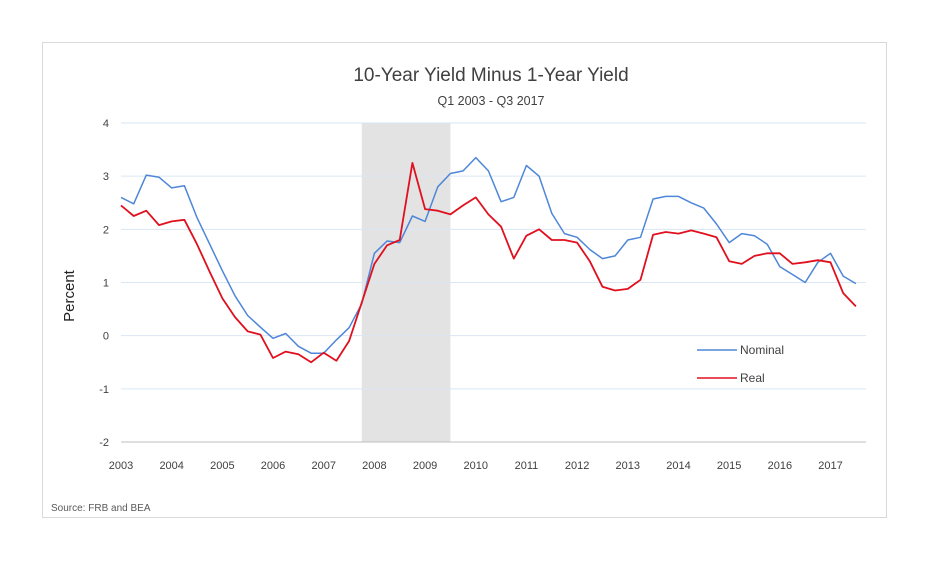 Image resolution: width=948 pixels, height=579 pixels. What do you see at coordinates (104, 390) in the screenshot?
I see `y-tick-label: -1` at bounding box center [104, 390].